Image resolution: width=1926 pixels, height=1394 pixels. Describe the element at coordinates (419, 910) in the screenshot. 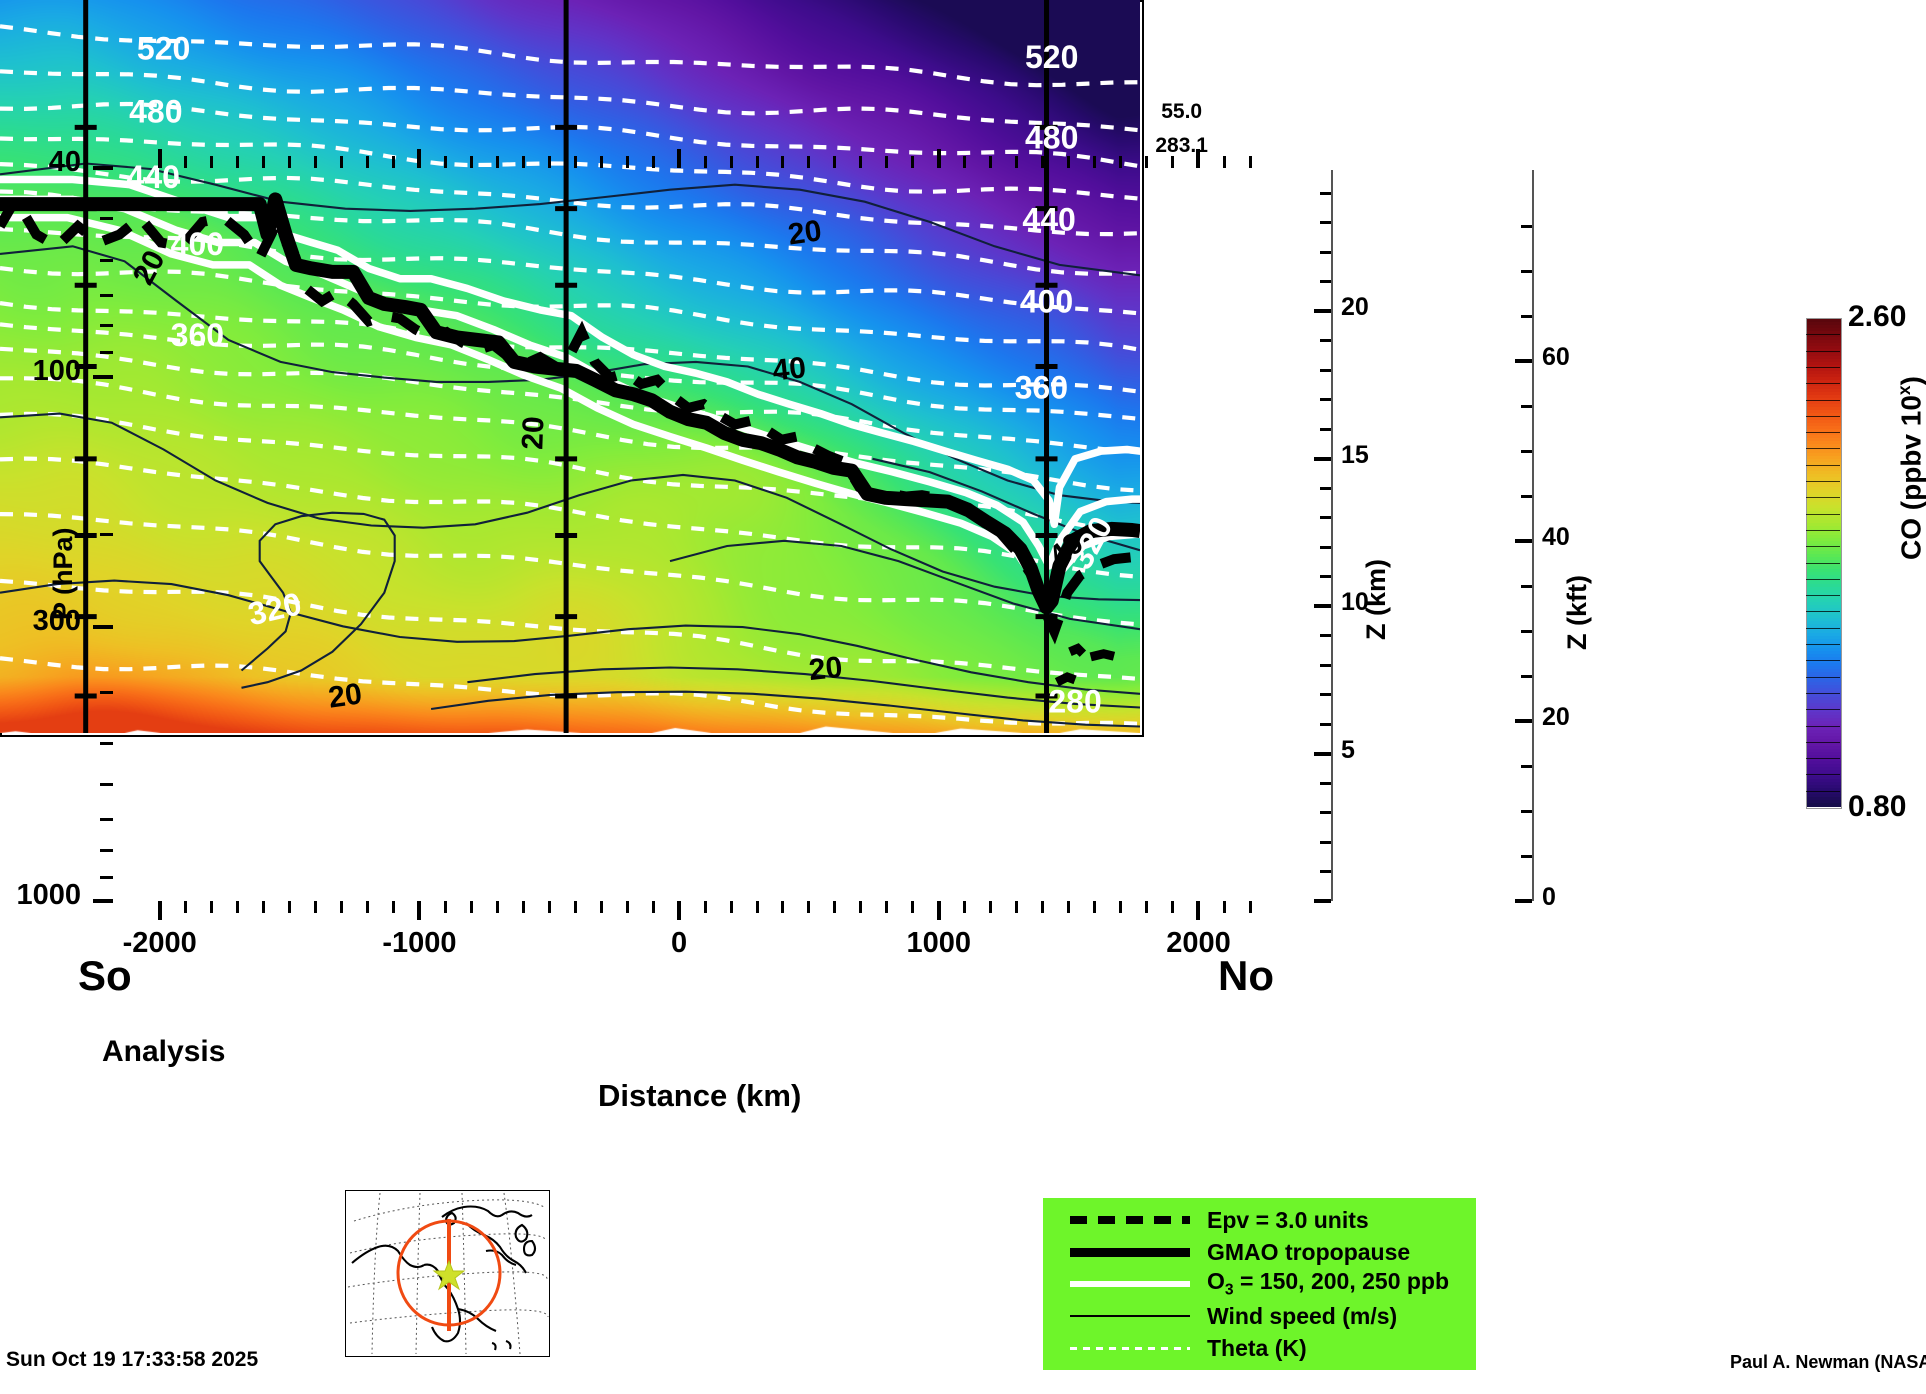

I see `x-major-tick--1000` at that location.